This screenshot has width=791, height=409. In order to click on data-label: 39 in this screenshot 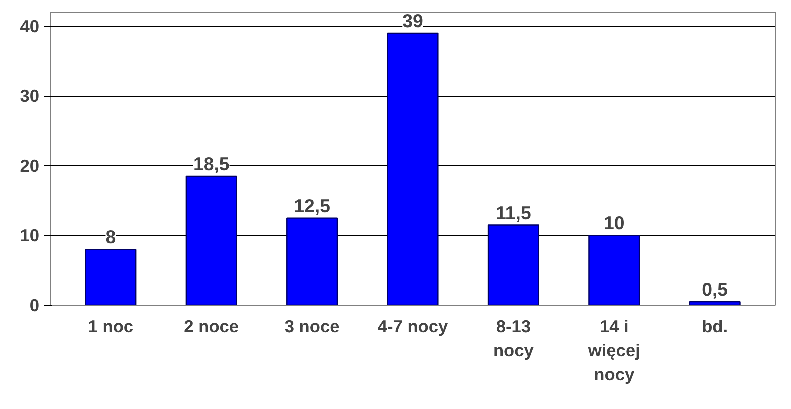, I will do `click(413, 21)`.